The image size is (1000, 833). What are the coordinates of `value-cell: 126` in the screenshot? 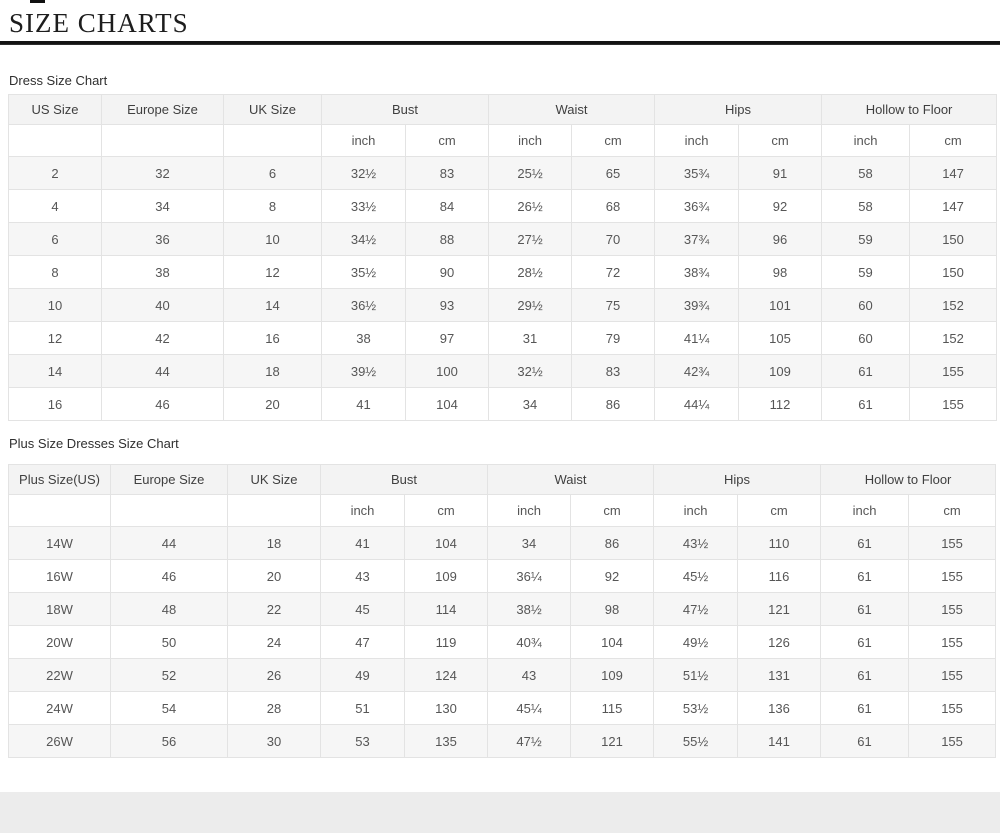 It's located at (779, 642).